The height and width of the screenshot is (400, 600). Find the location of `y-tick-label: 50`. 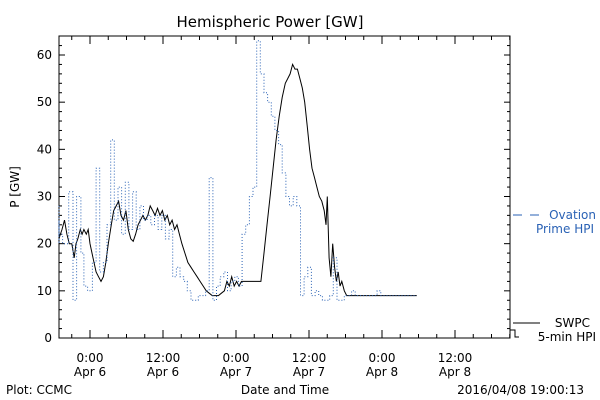

y-tick-label: 50 is located at coordinates (44, 102).